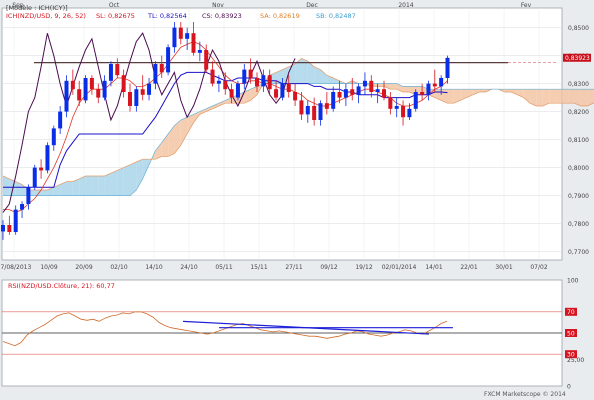 The height and width of the screenshot is (400, 594). I want to click on legend-ichimoku: ICH(NZD/USD, 9, 26, 52), so click(46, 16).